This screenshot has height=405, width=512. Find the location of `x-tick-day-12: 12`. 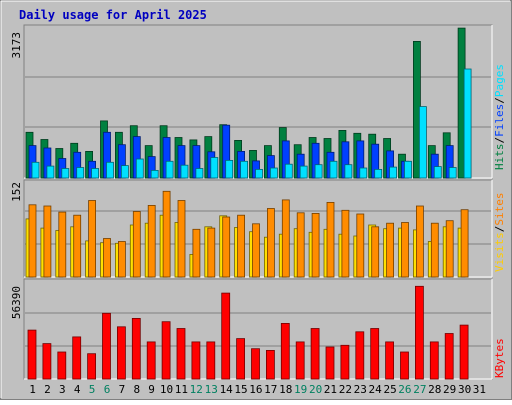

x-tick-day-12: 12 is located at coordinates (196, 389).